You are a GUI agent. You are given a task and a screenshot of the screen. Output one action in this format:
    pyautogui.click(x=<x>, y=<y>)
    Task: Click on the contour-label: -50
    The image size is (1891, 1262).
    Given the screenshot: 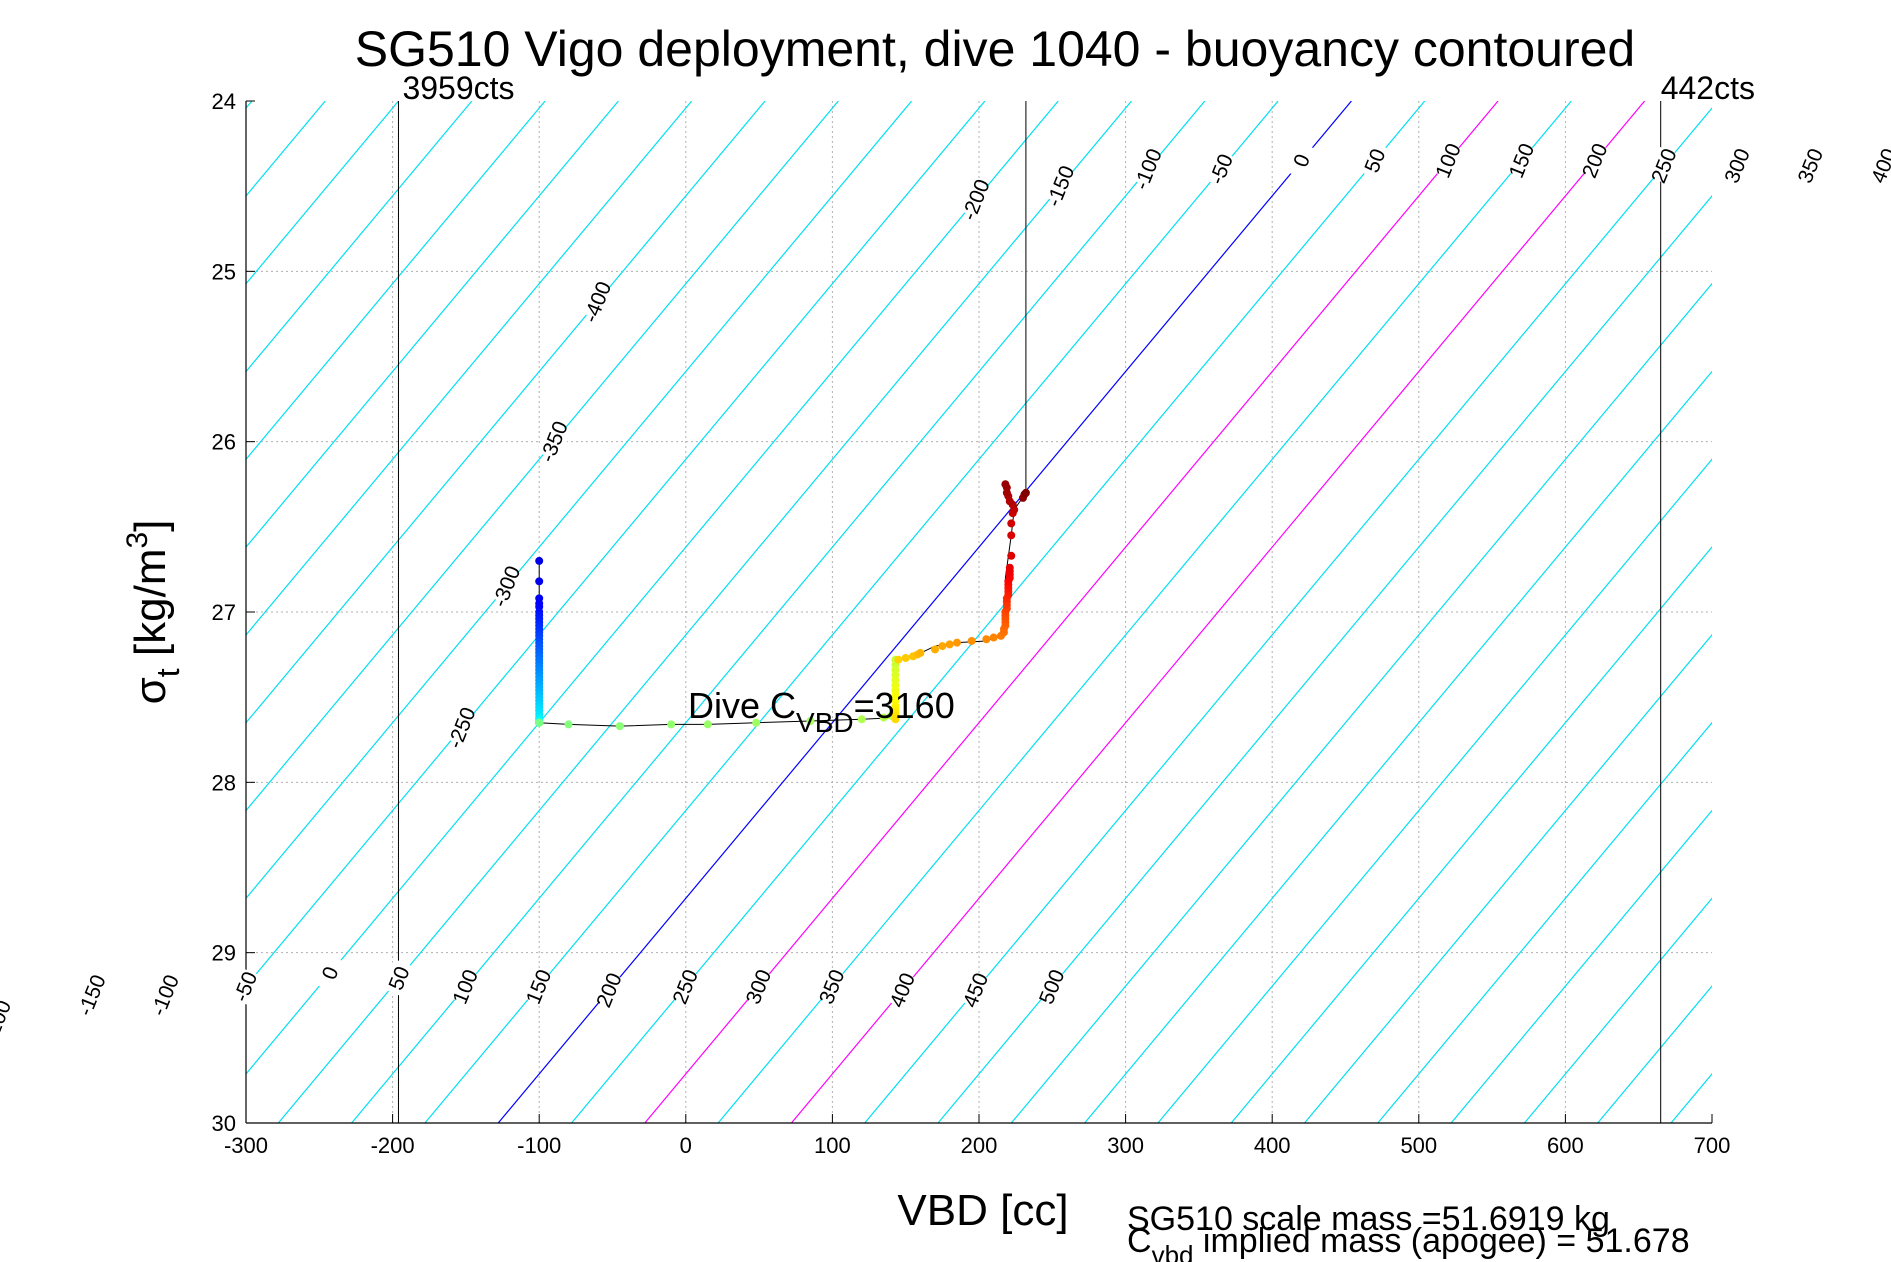 What is the action you would take?
    pyautogui.click(x=246, y=987)
    